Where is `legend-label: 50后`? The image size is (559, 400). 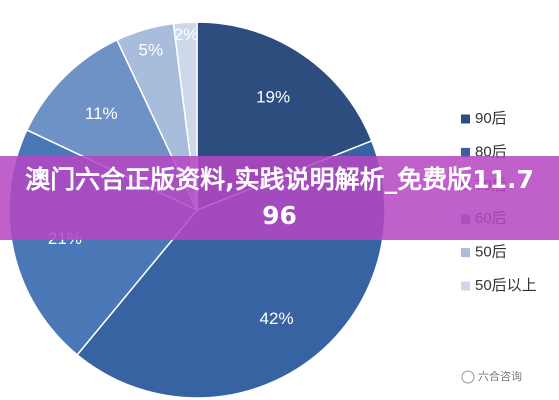 legend-label: 50后 is located at coordinates (491, 252).